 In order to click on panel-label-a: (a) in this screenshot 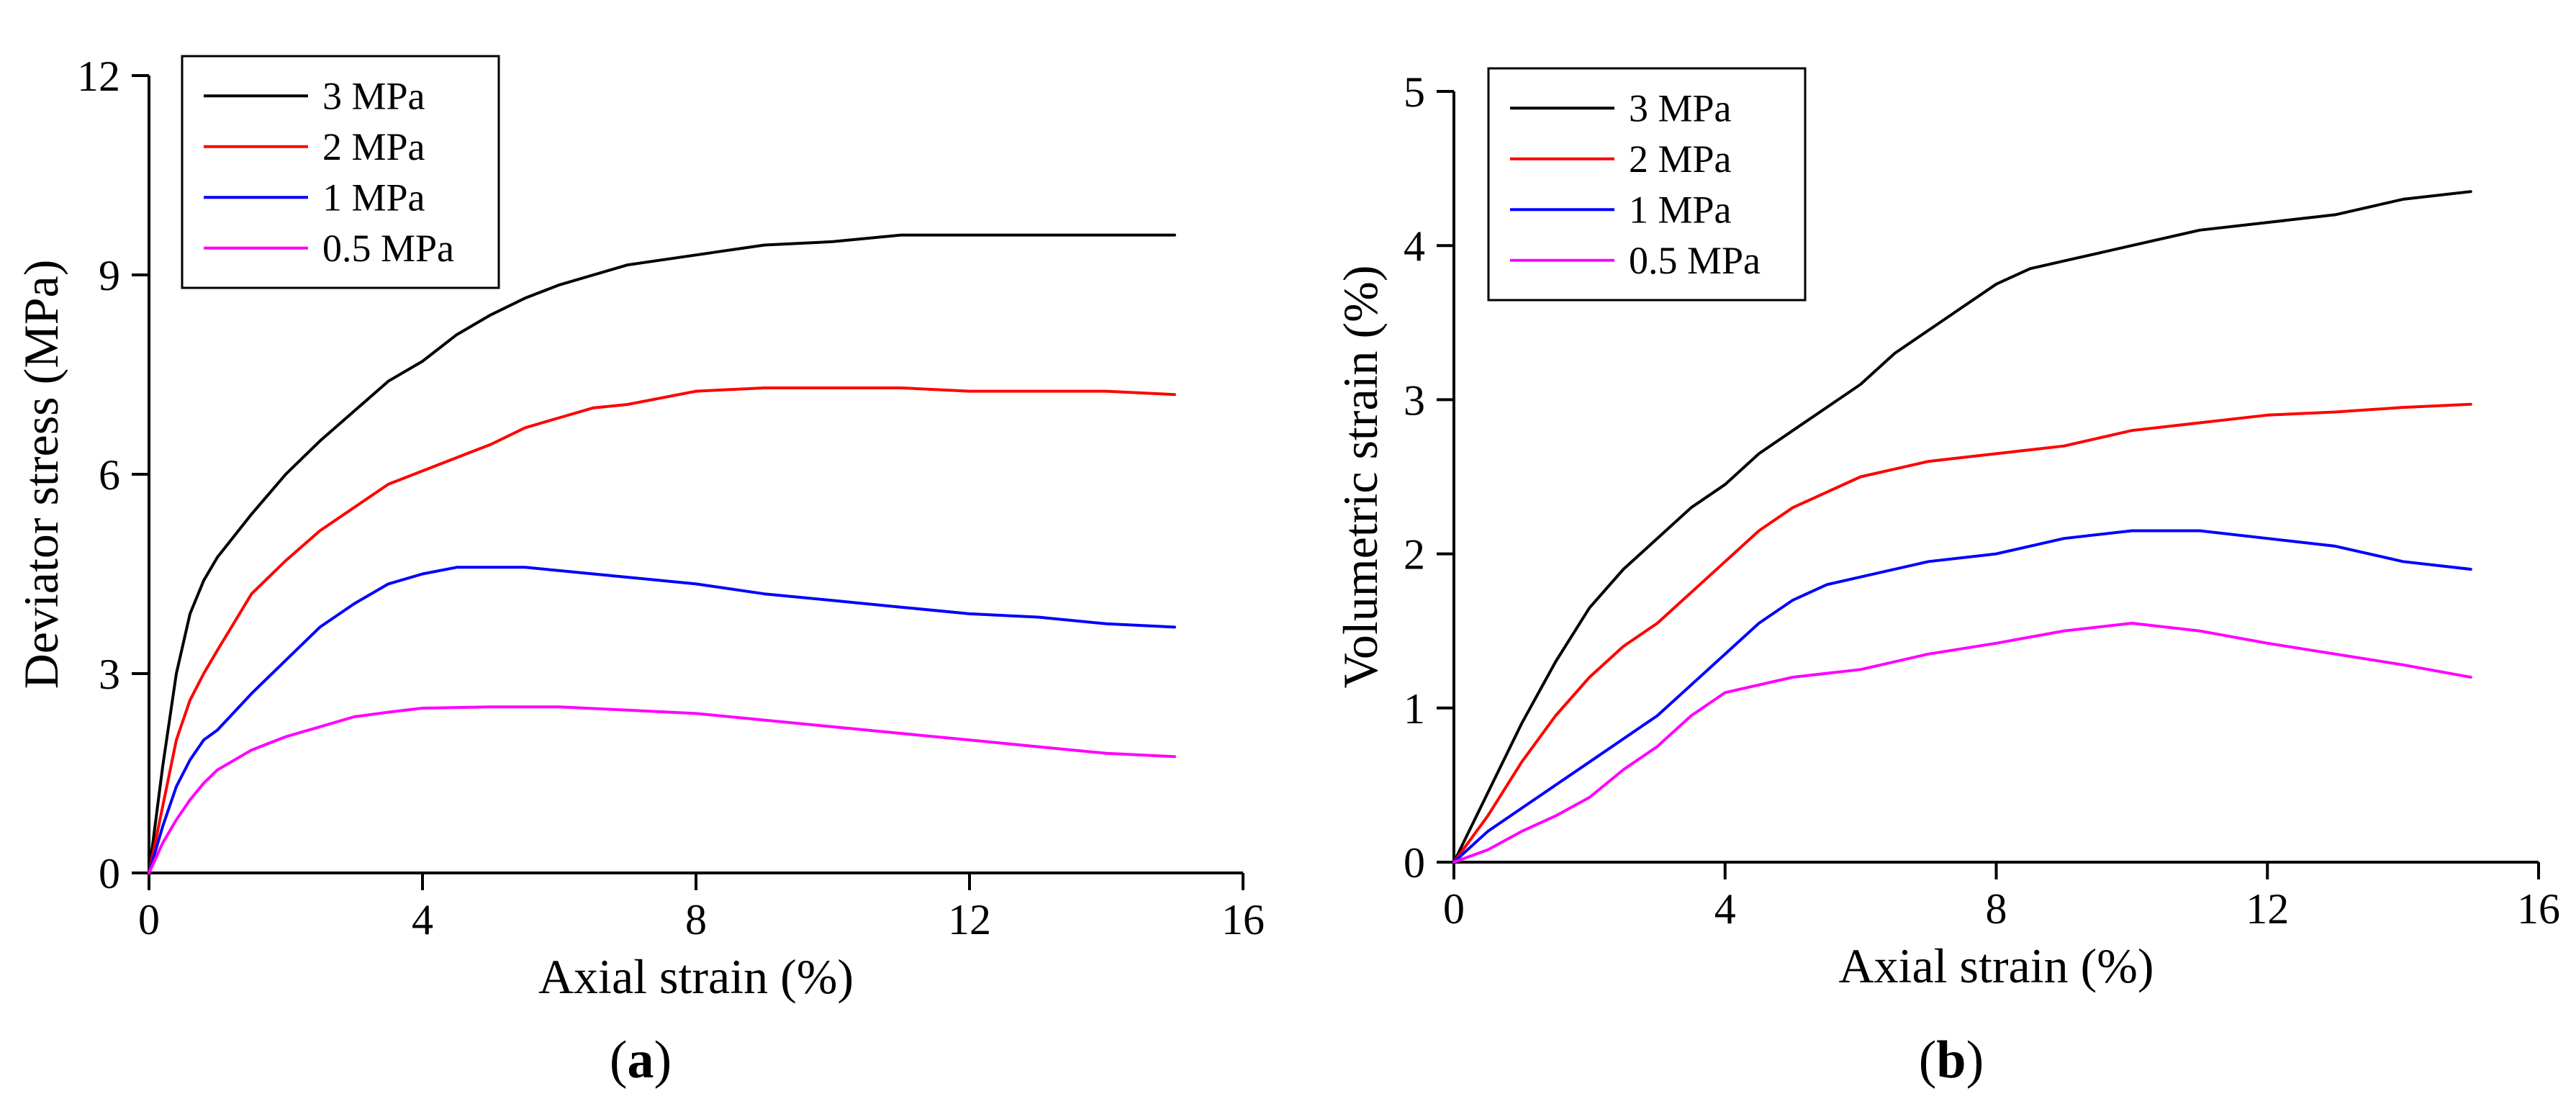, I will do `click(641, 1060)`.